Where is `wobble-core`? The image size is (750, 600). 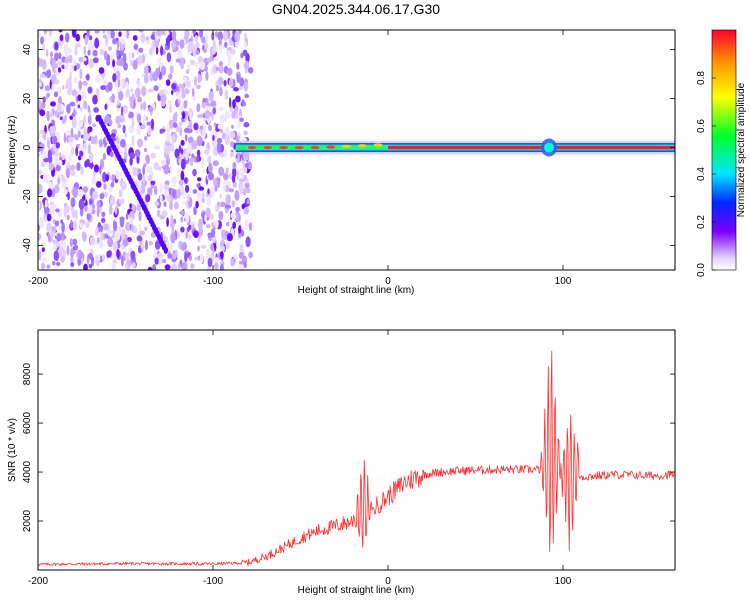
wobble-core is located at coordinates (549, 147).